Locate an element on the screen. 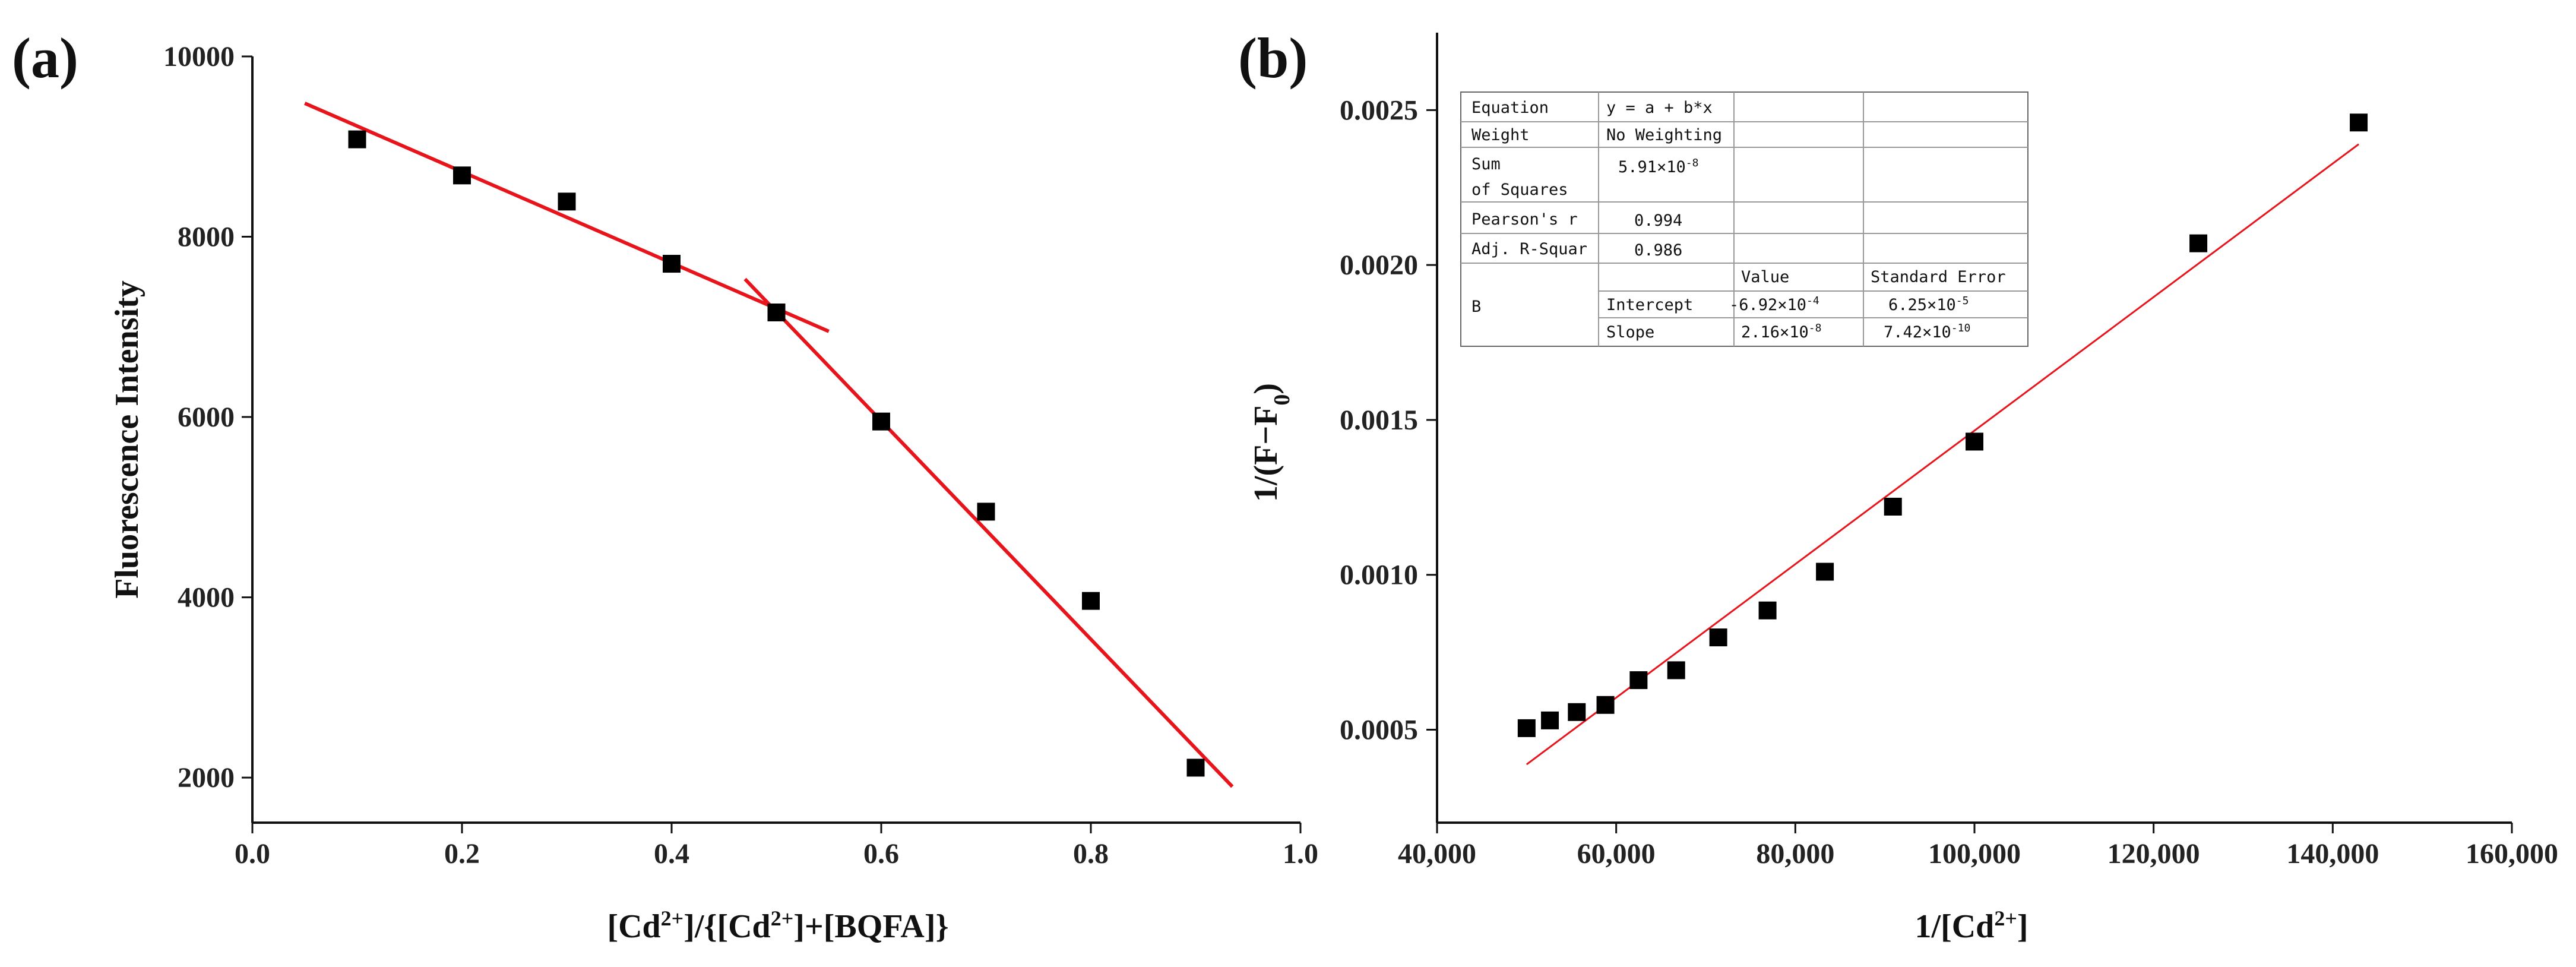  x-tick-label: 0.0 is located at coordinates (252, 854).